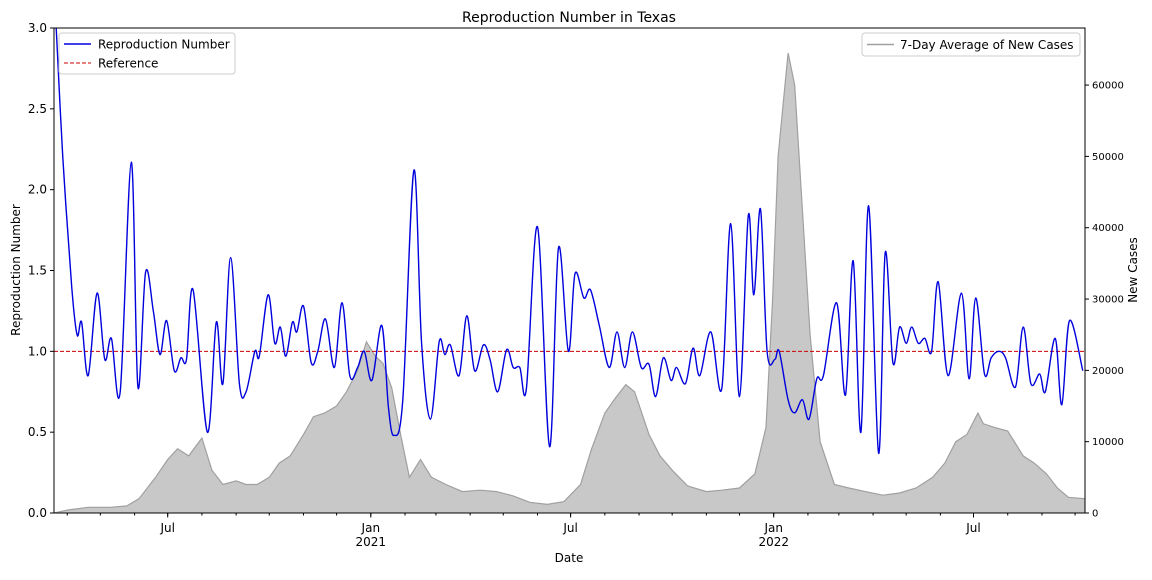 The height and width of the screenshot is (580, 1152). Describe the element at coordinates (128, 64) in the screenshot. I see `legend-reference-label: Reference` at that location.